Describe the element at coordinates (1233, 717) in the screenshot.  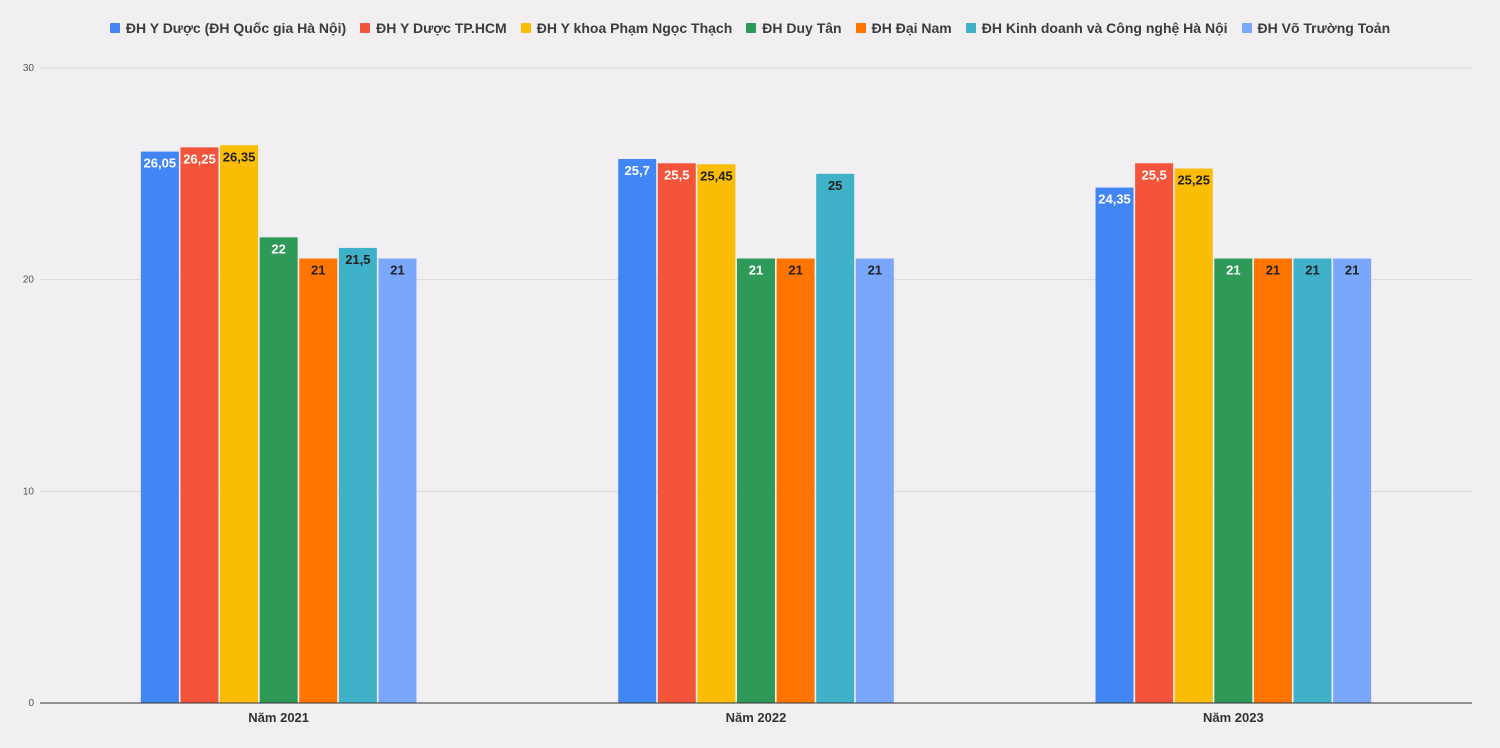
I see `x-tick-label: Năm 2023` at that location.